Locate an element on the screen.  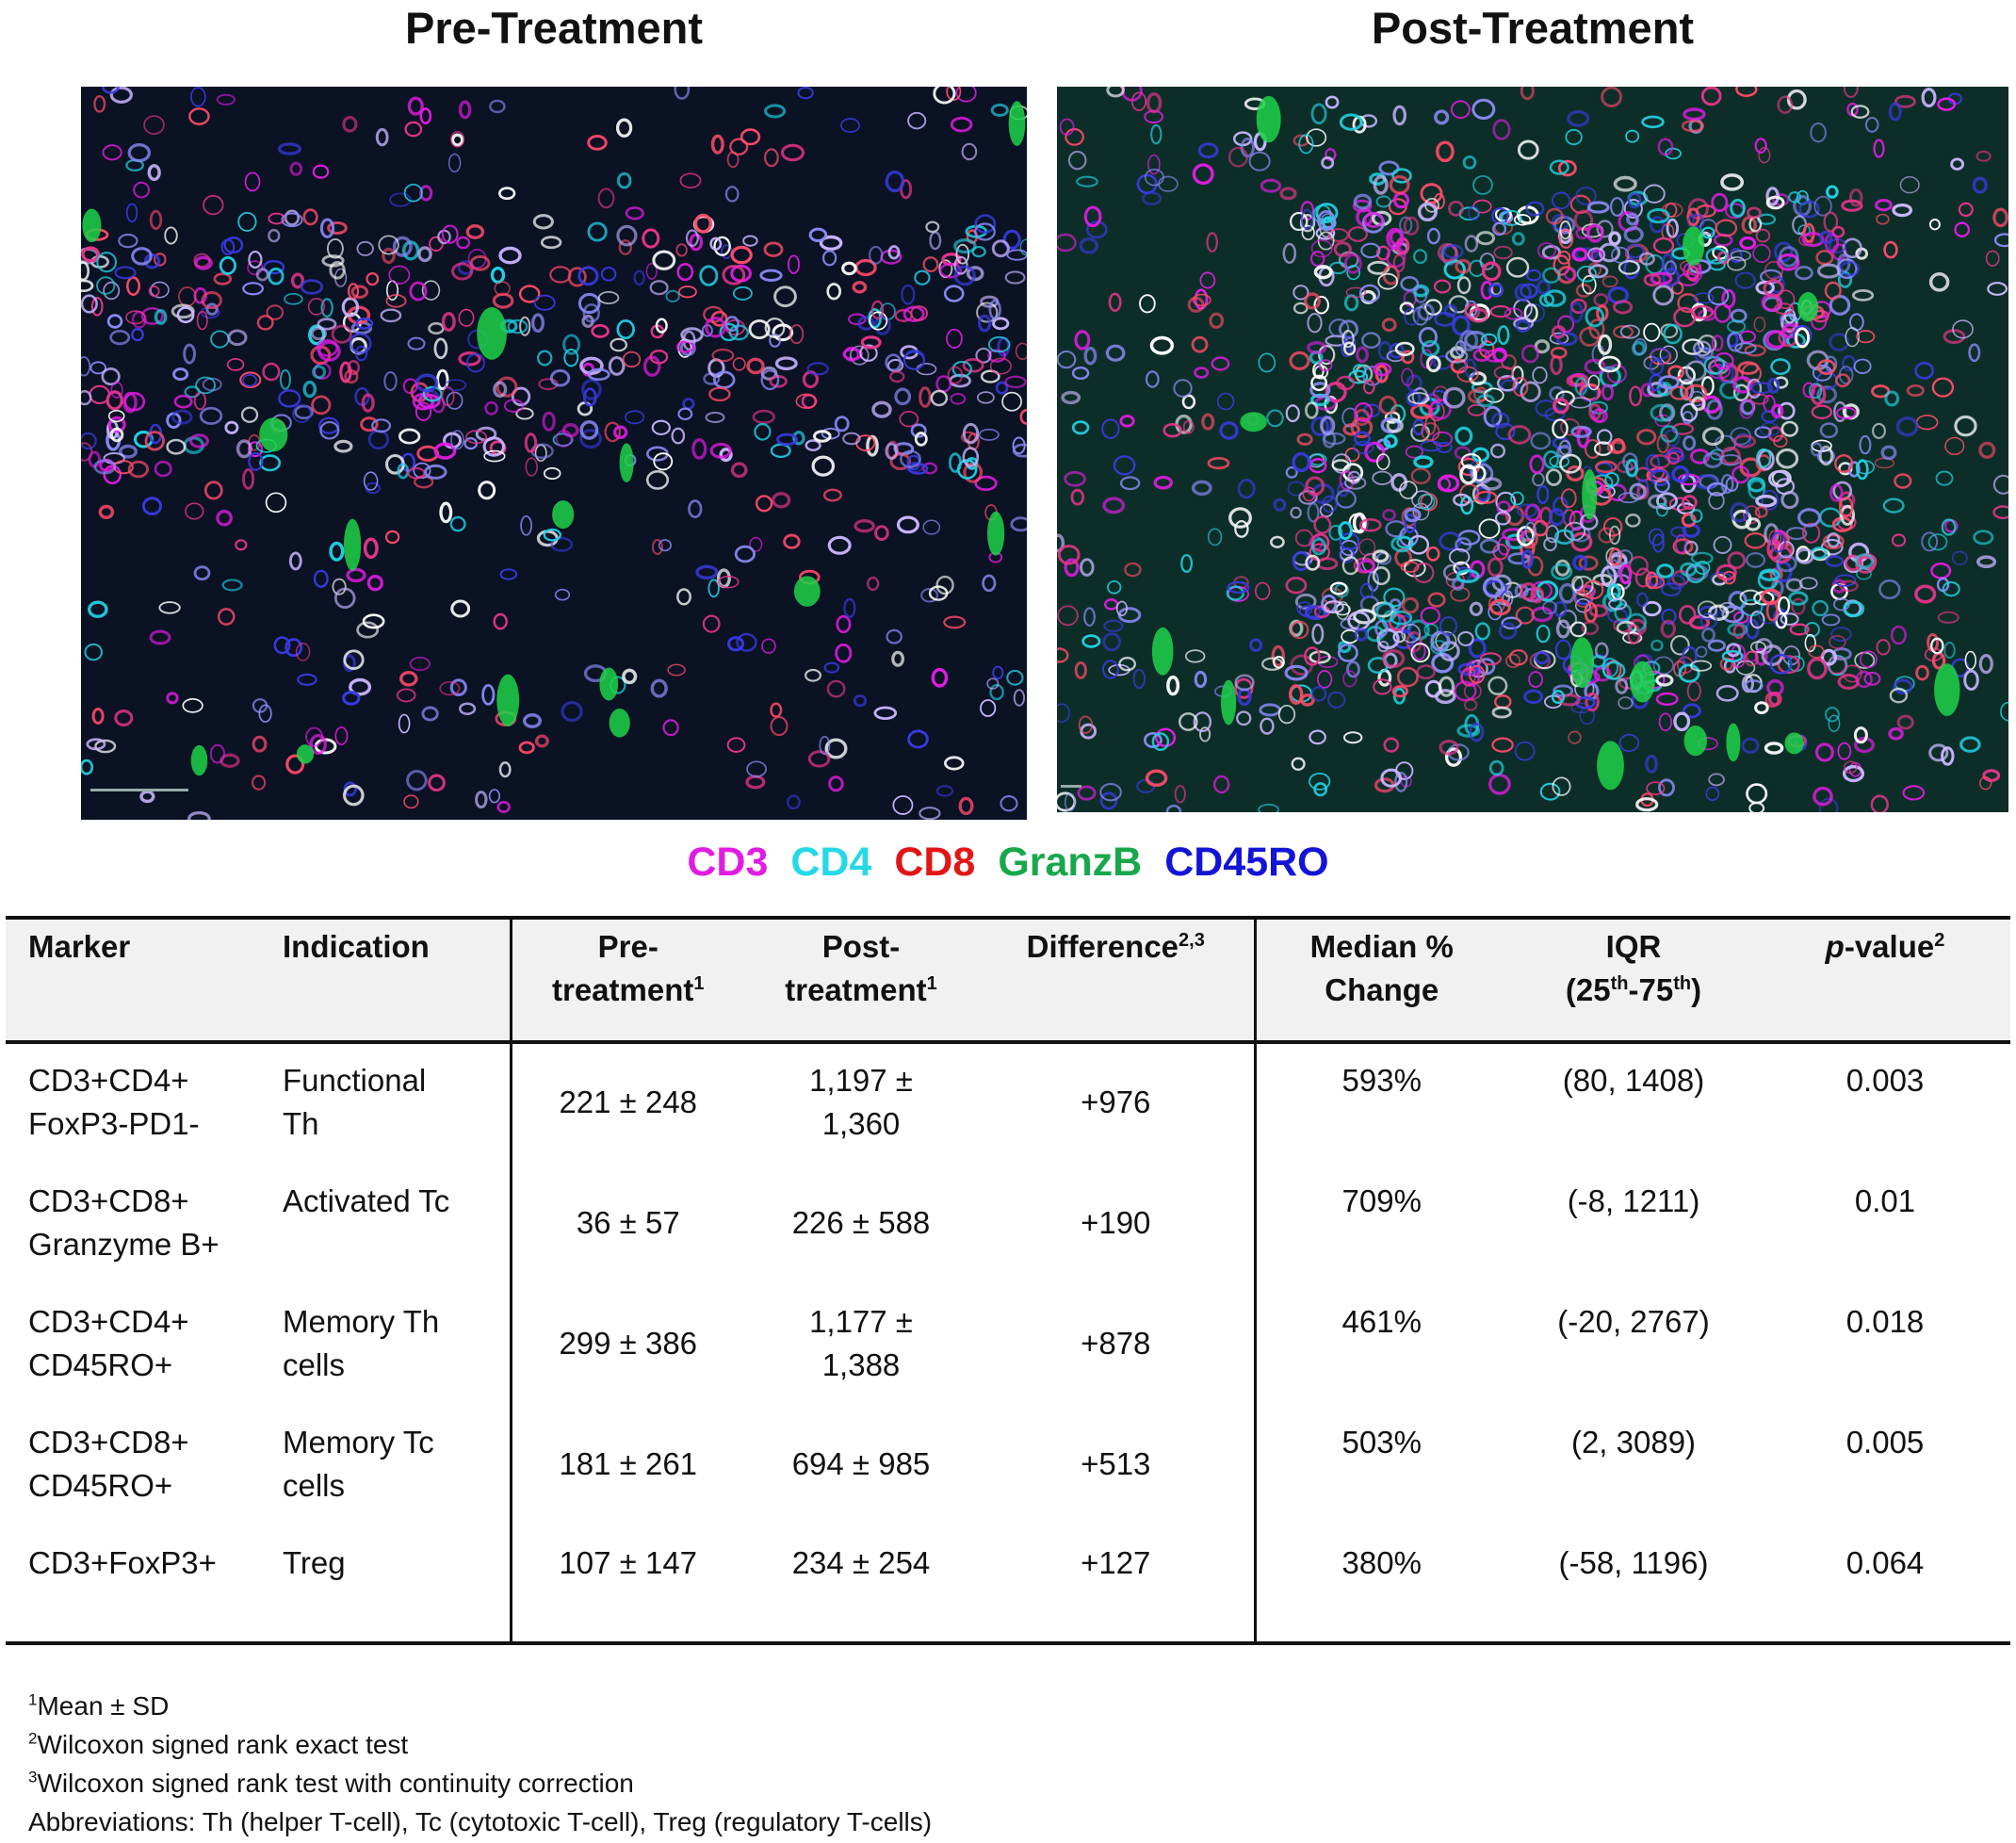
cell-marker: CD3+CD8+ CD45RO+ is located at coordinates (108, 1464).